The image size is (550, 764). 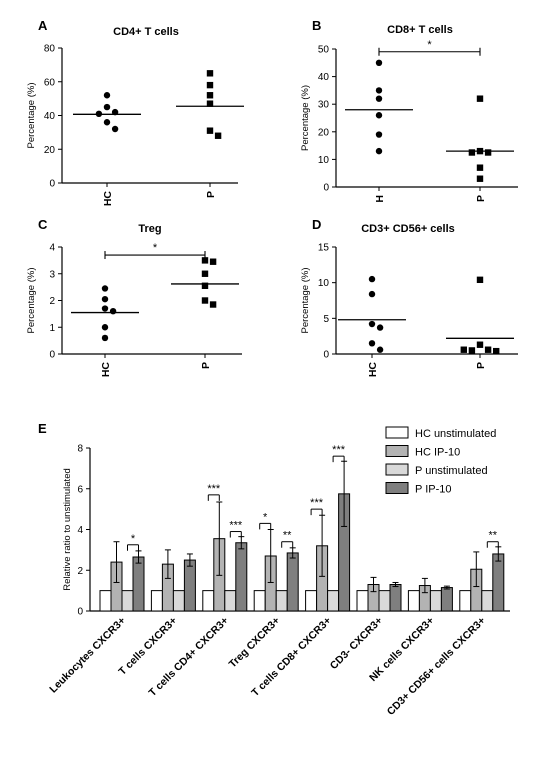 I want to click on y-tick-label: 6, so click(x=80, y=489).